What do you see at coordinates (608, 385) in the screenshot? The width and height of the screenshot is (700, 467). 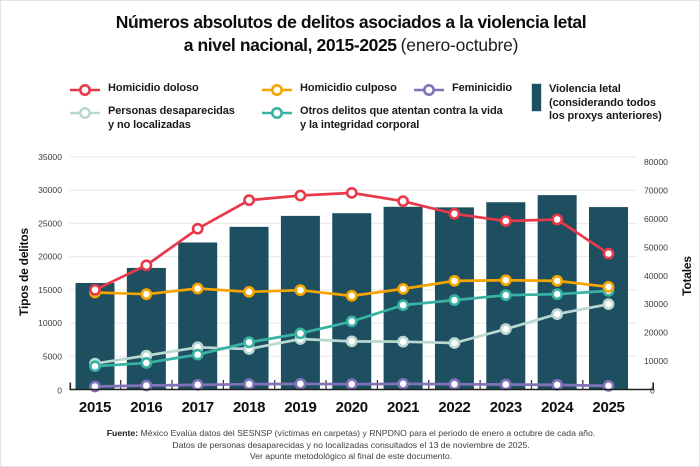 I see `feminicidio-marker-2025` at bounding box center [608, 385].